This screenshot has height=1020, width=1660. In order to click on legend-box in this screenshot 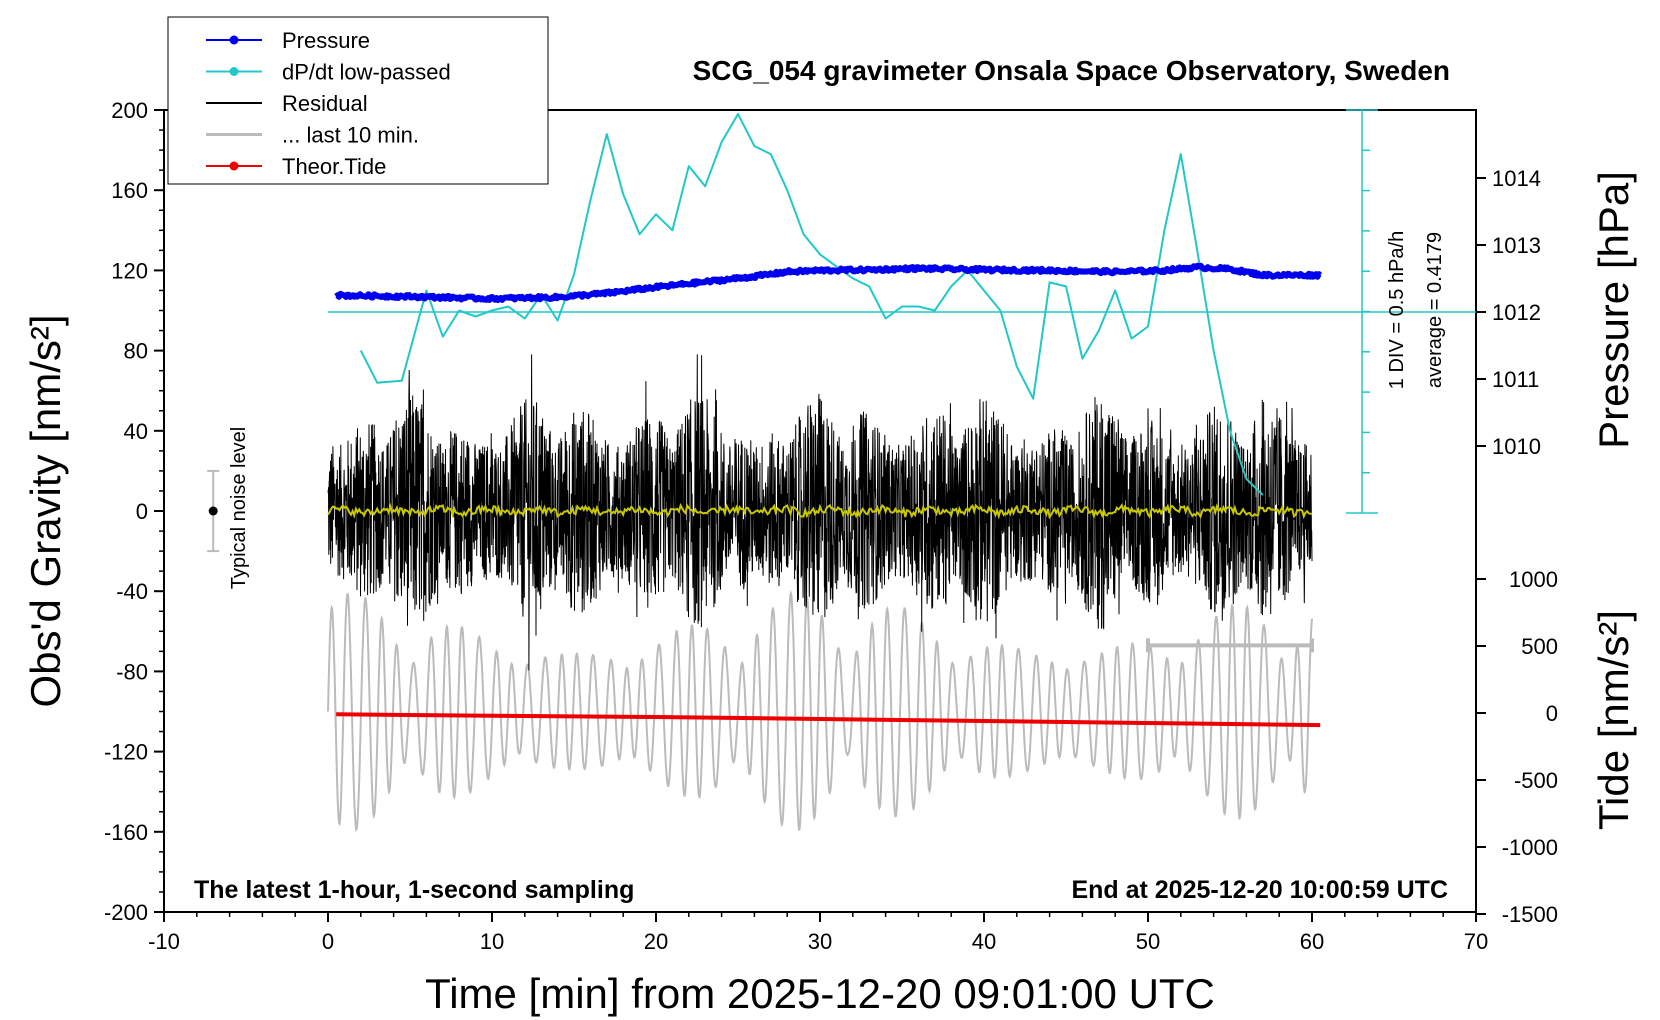, I will do `click(358, 100)`.